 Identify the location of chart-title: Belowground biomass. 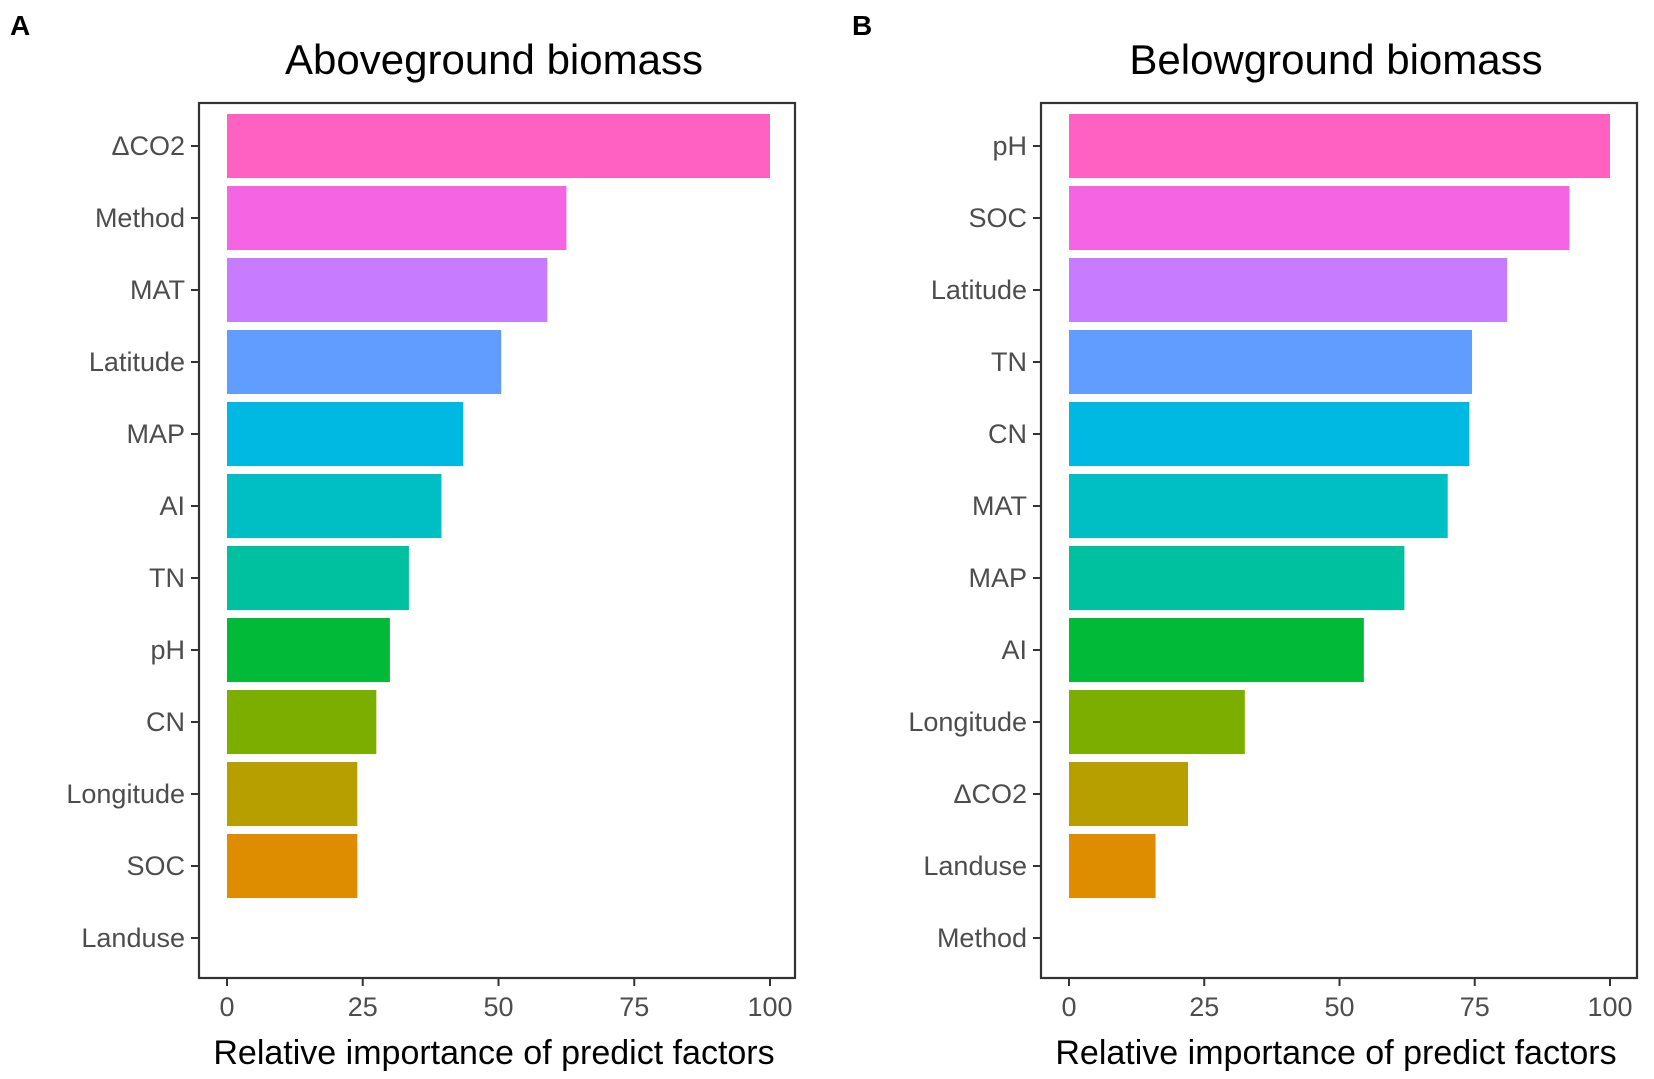
(1335, 59).